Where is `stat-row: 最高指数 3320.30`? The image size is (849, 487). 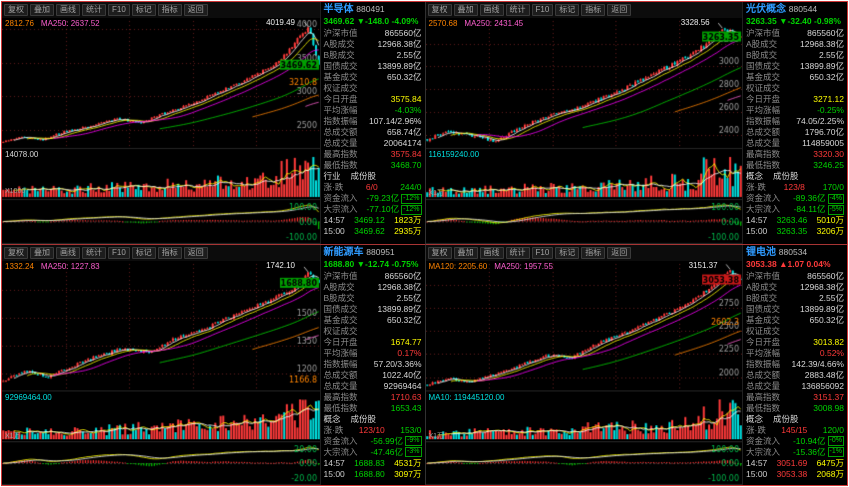 stat-row: 最高指数 3320.30 is located at coordinates (795, 154).